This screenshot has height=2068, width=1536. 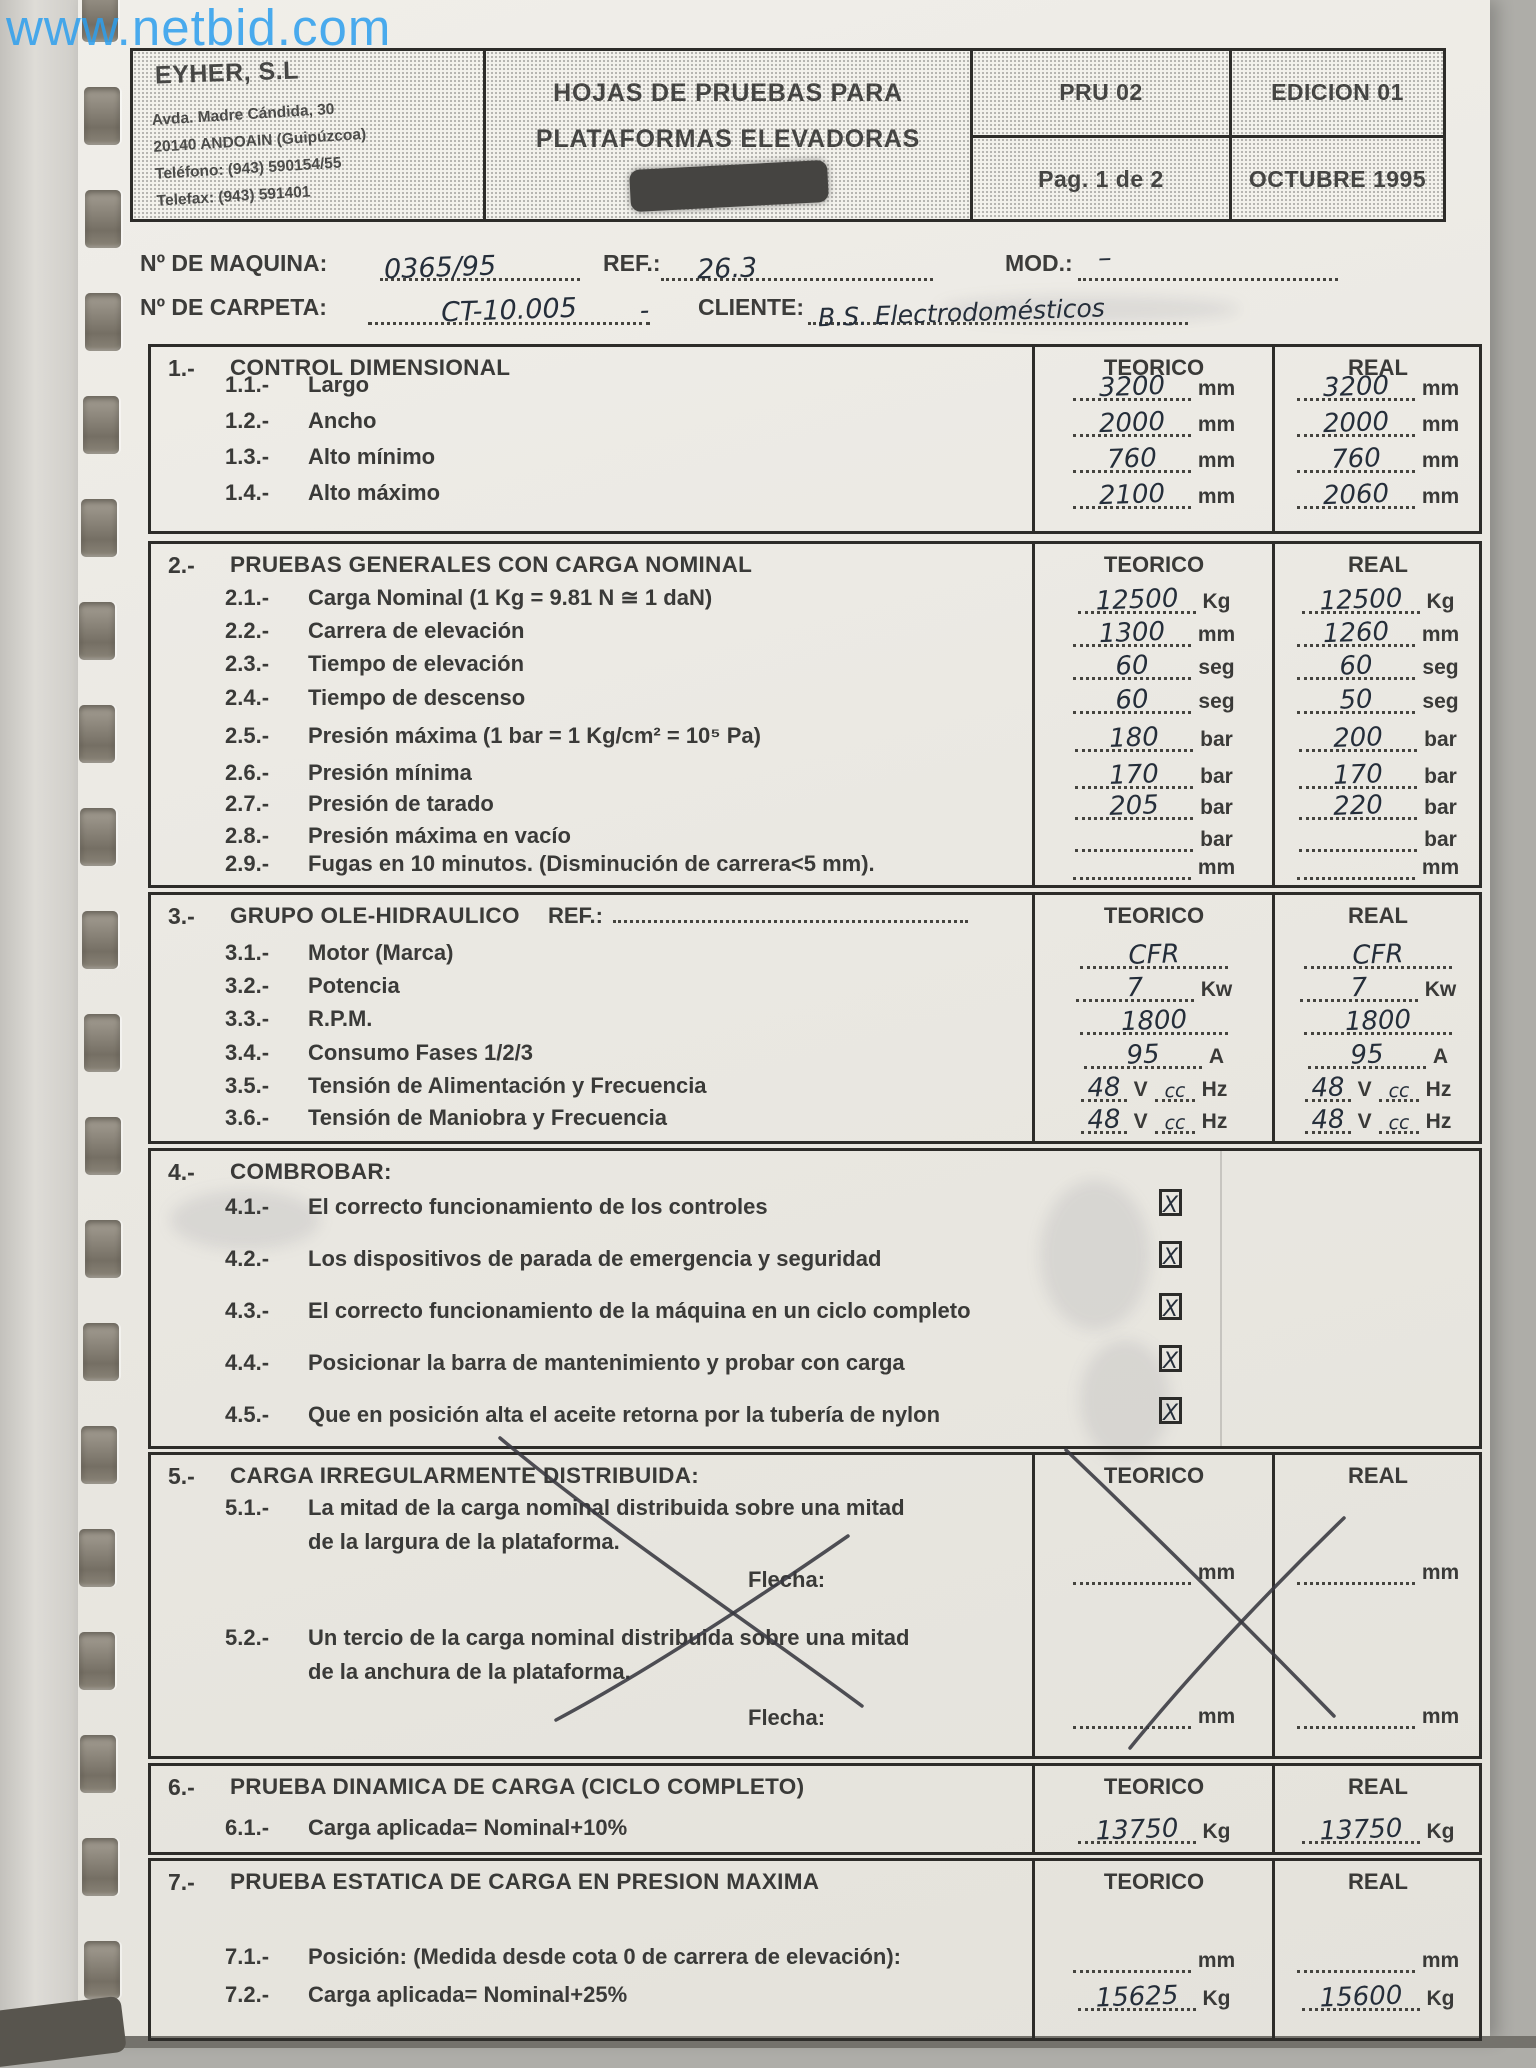 I want to click on real-cell: 760 mm, so click(x=1378, y=459).